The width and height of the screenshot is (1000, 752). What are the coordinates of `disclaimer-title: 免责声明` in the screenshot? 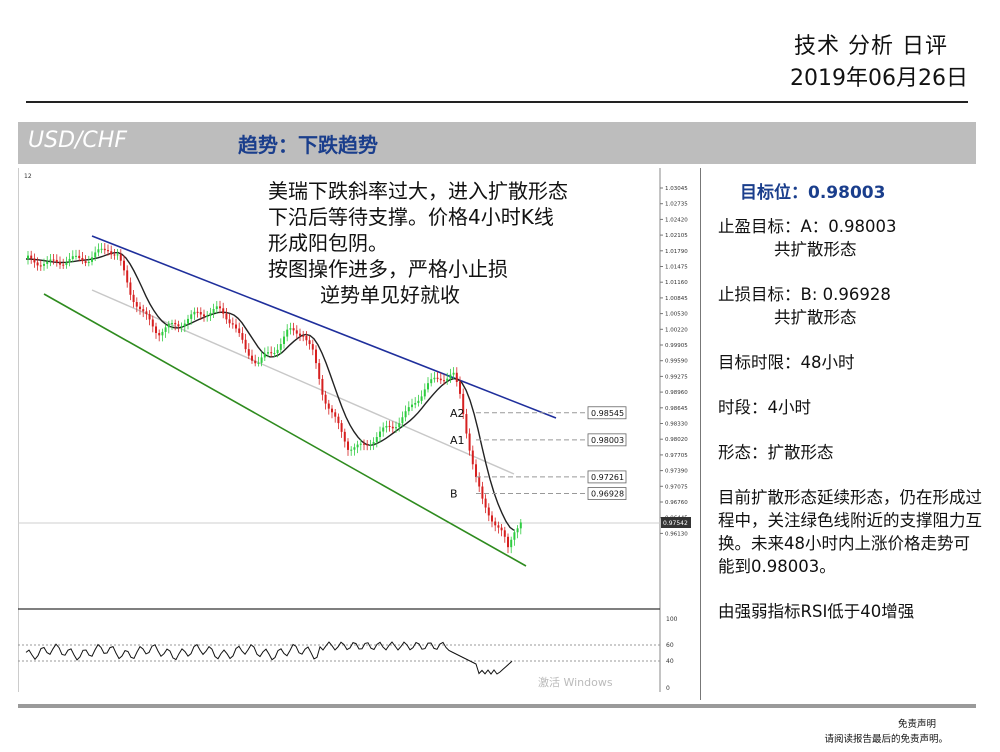 It's located at (916, 724).